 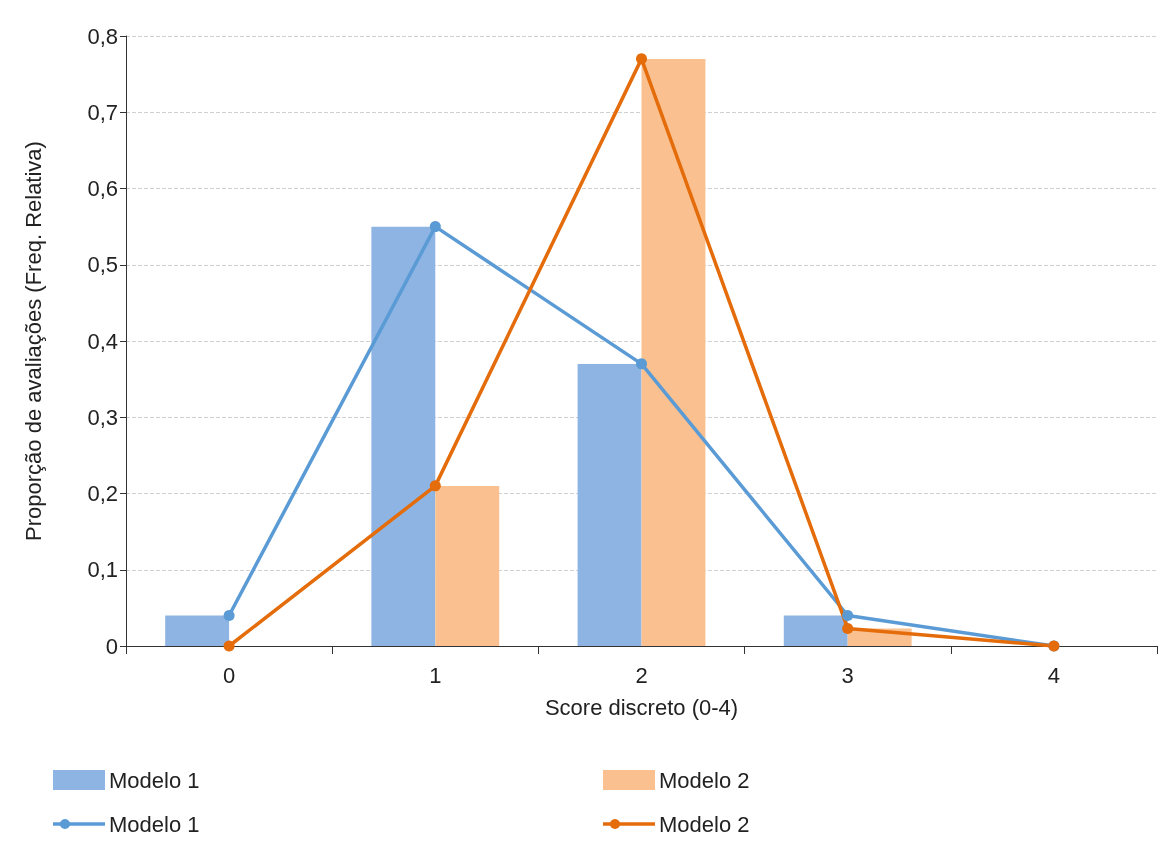 What do you see at coordinates (102, 36) in the screenshot?
I see `y-tick-label: 0,8` at bounding box center [102, 36].